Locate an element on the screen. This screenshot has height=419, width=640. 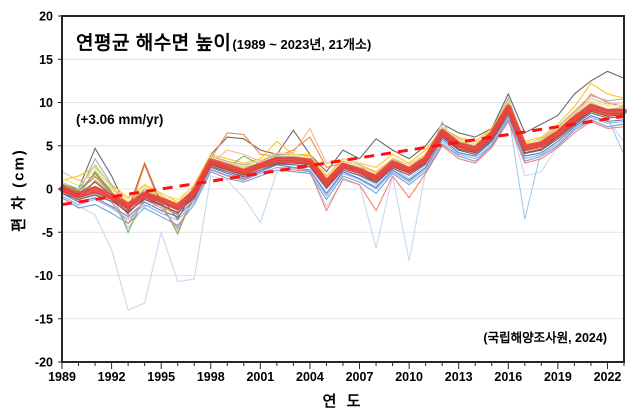
x-tick-label: 2019 is located at coordinates (558, 377).